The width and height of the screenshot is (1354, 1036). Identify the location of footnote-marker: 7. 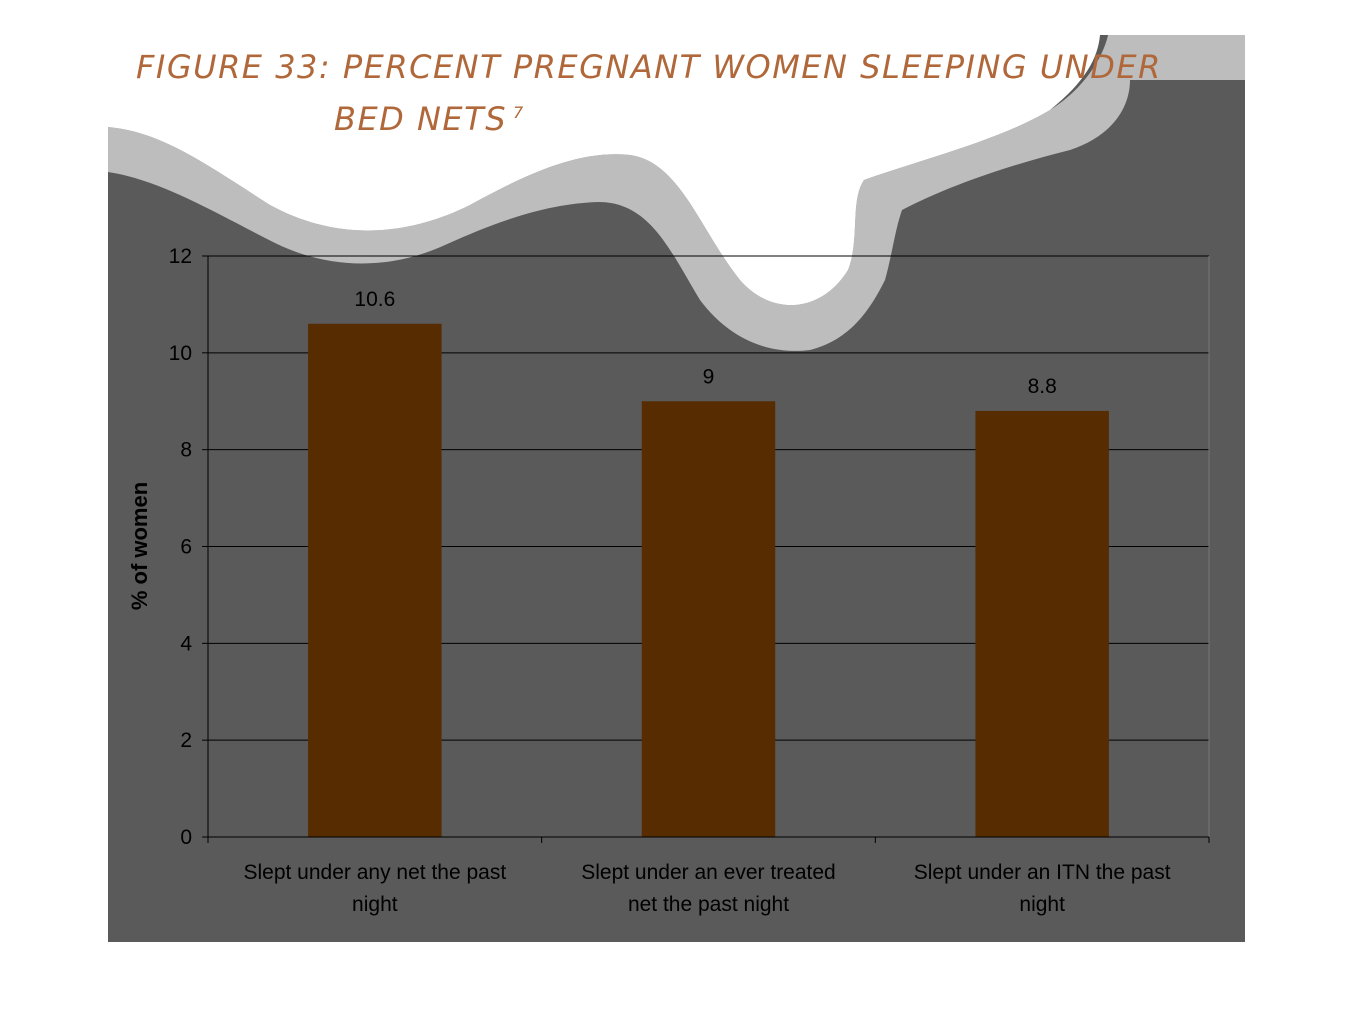
(519, 113).